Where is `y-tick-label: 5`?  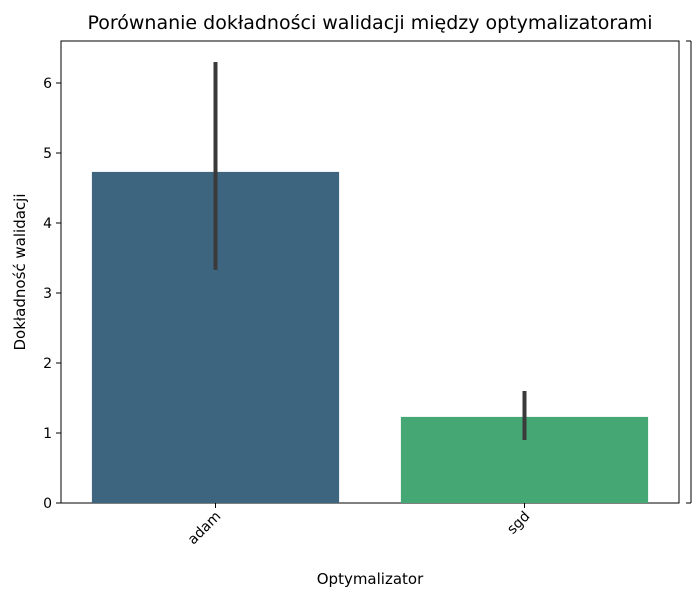
y-tick-label: 5 is located at coordinates (47, 154).